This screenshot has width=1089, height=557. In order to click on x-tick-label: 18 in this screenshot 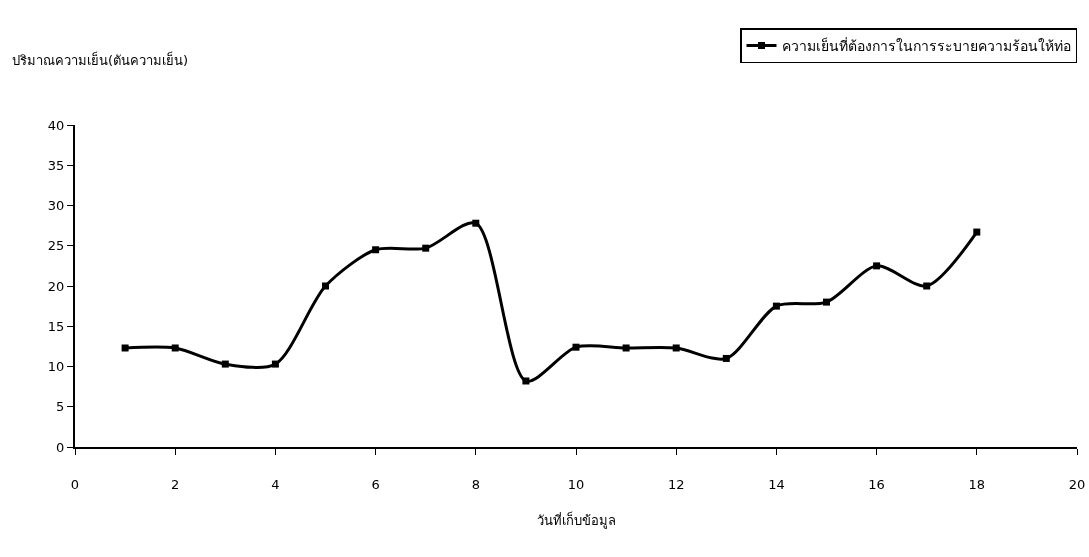, I will do `click(977, 484)`.